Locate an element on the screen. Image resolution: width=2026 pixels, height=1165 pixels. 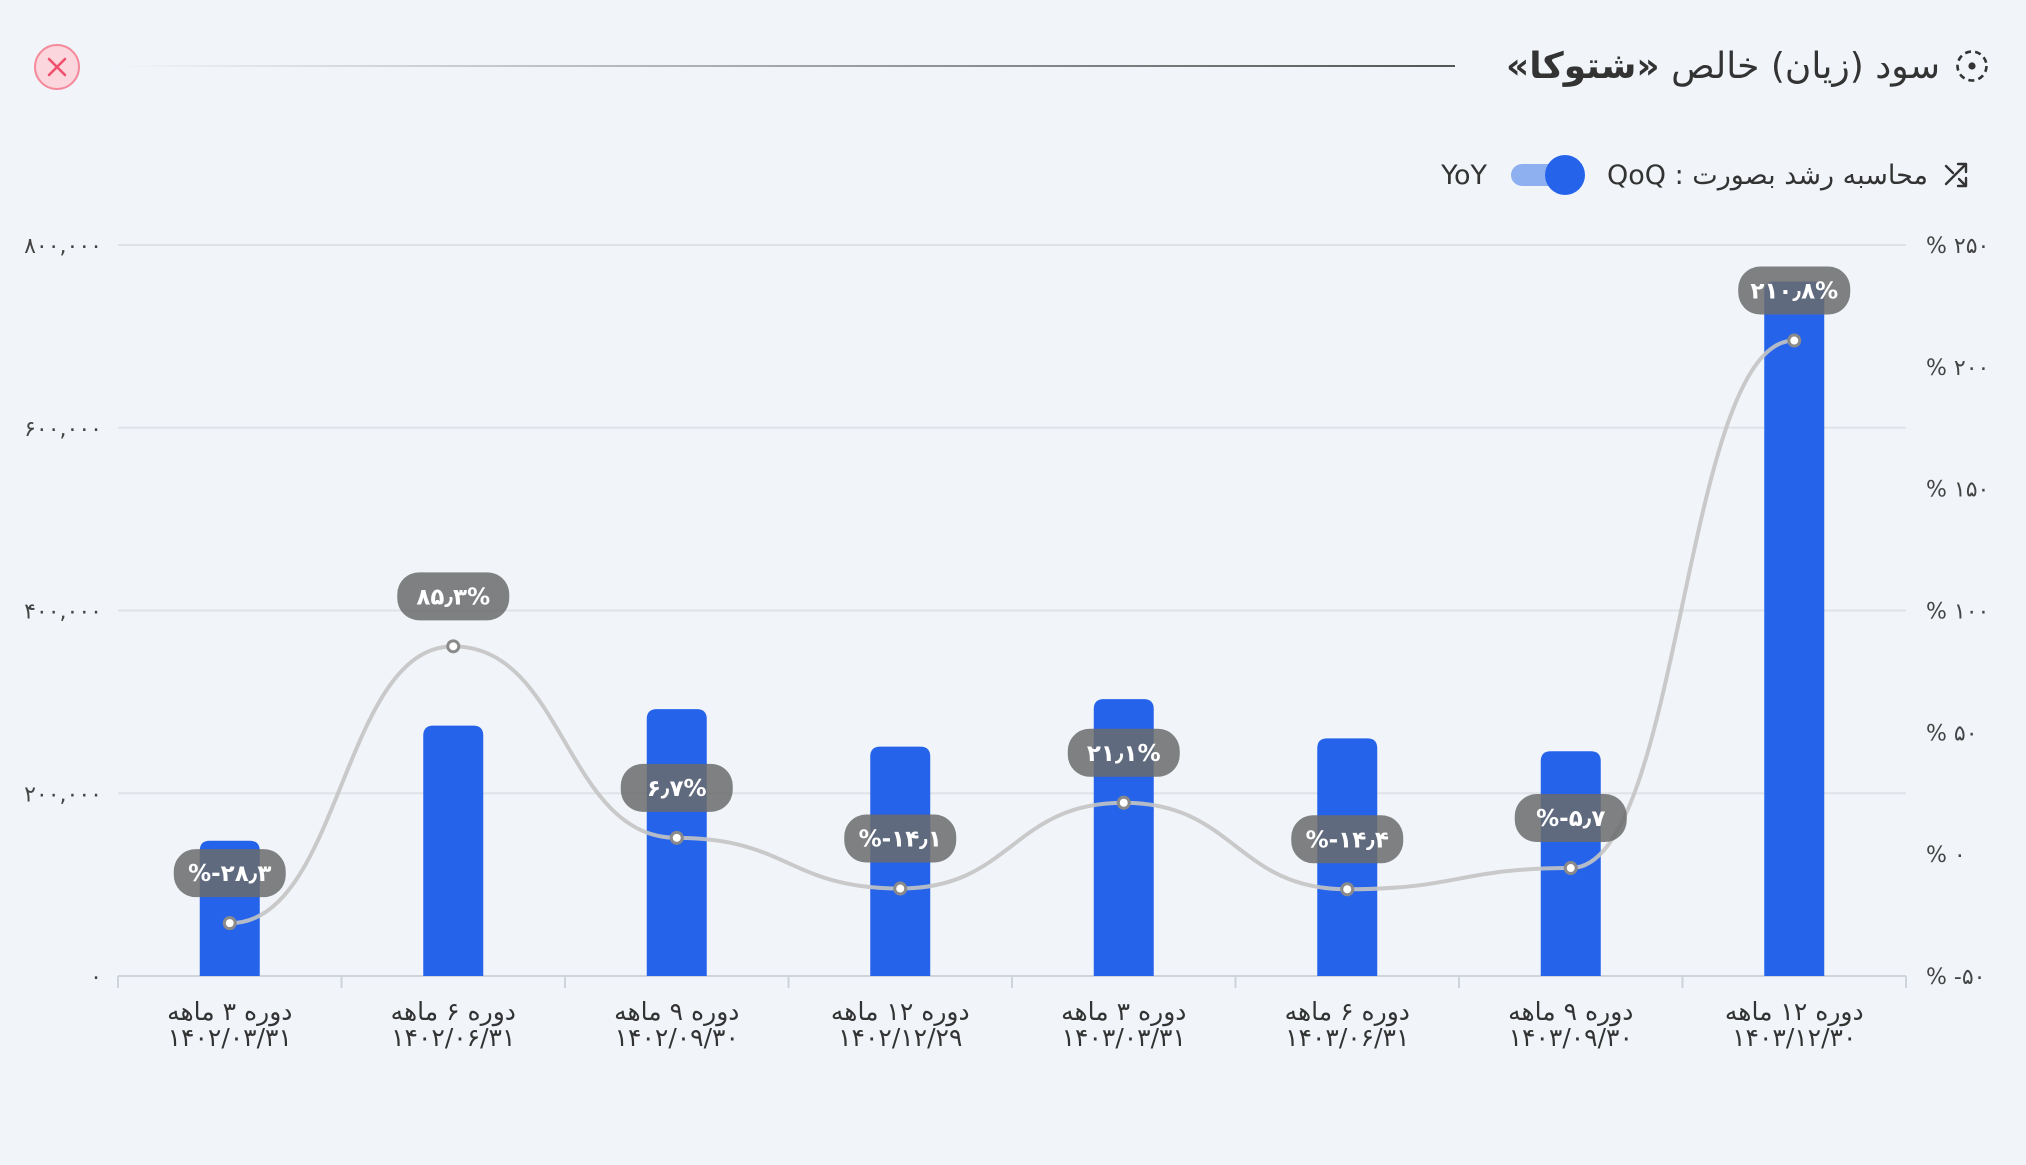
x-label-date: ۱۴۰۳/۱۲/۳۰ is located at coordinates (1794, 1037).